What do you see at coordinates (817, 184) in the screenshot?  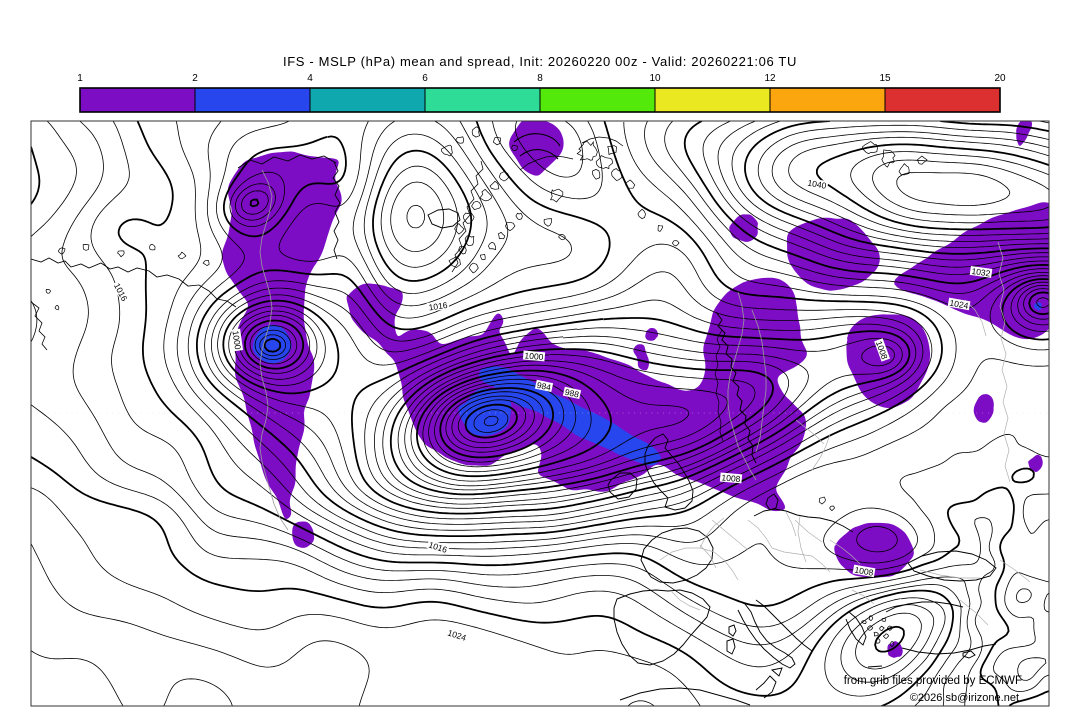 I see `svg-text: 1040` at bounding box center [817, 184].